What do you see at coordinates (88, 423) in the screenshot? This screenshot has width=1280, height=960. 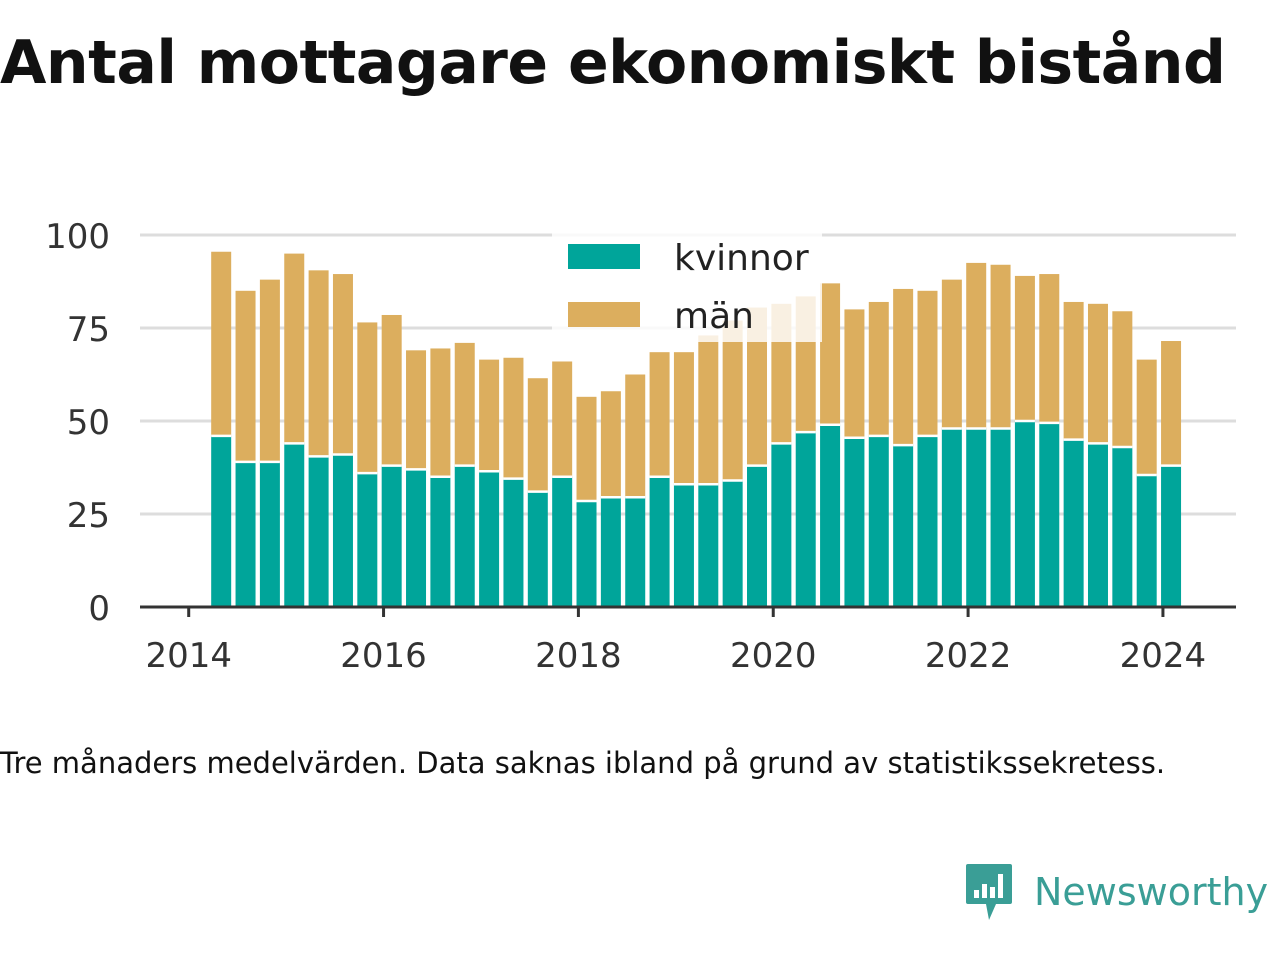 I see `y-tick-label: 50` at bounding box center [88, 423].